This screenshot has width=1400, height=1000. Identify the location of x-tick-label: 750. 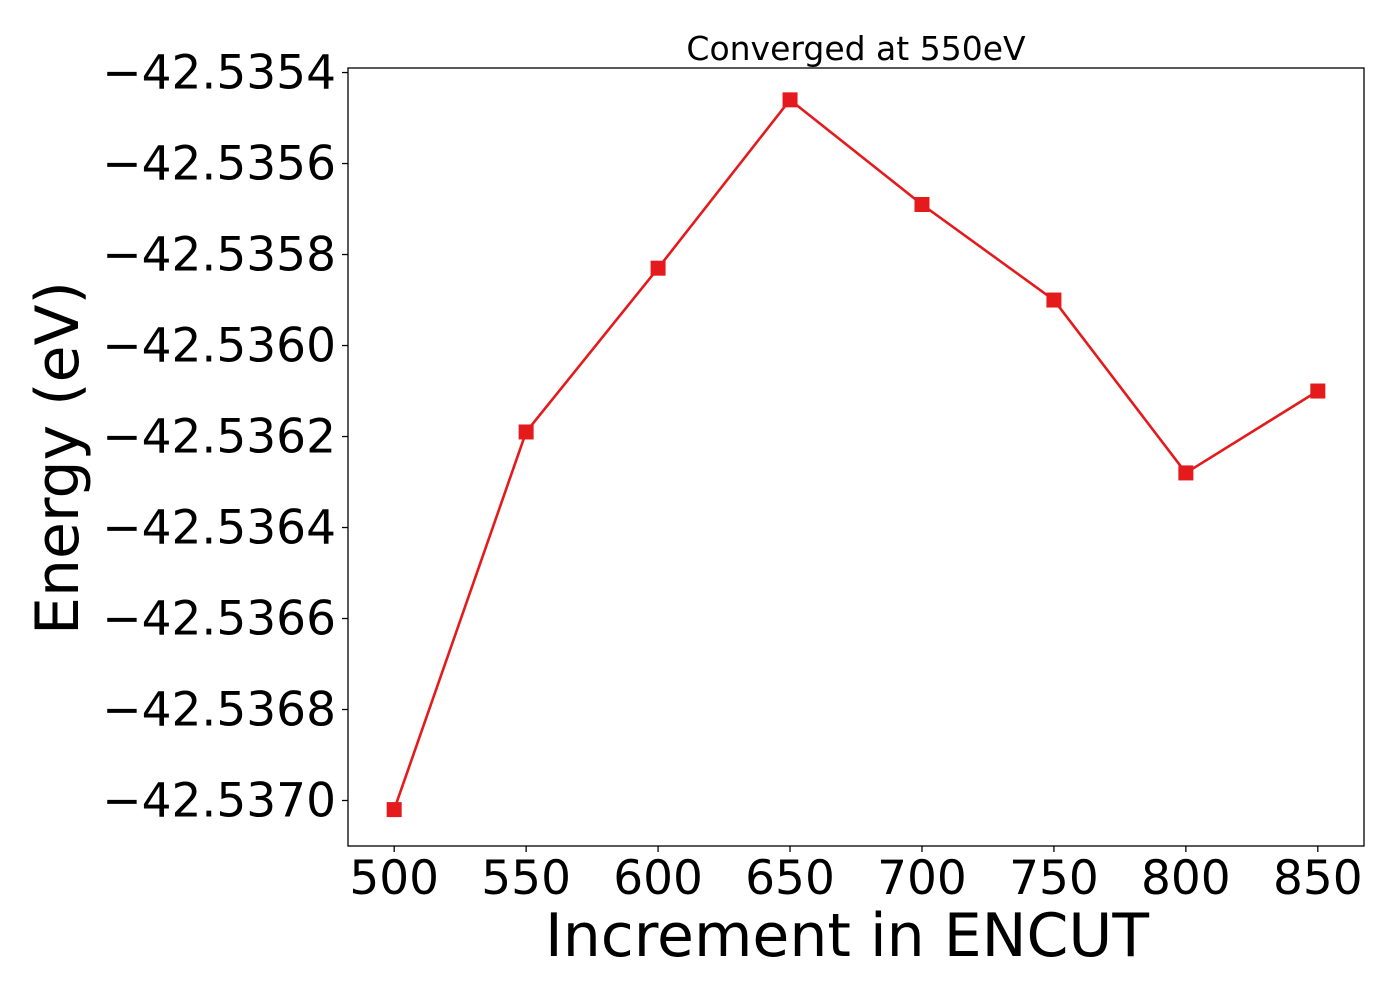
(1054, 878).